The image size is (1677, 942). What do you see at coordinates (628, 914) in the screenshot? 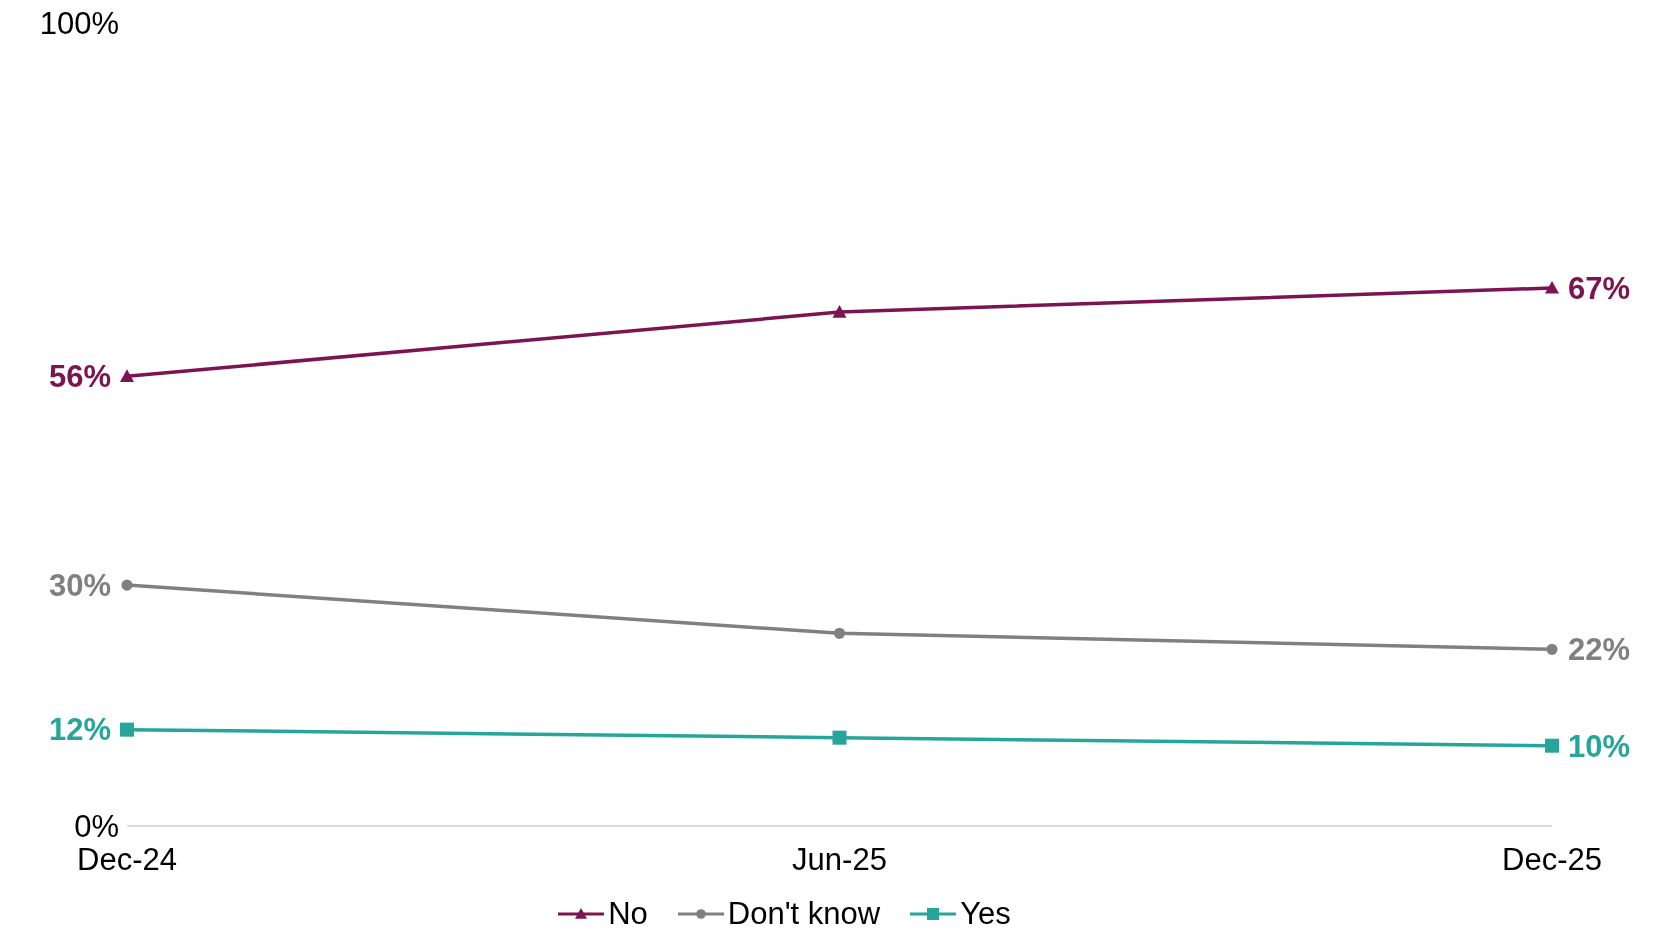
I see `legend-label: No` at bounding box center [628, 914].